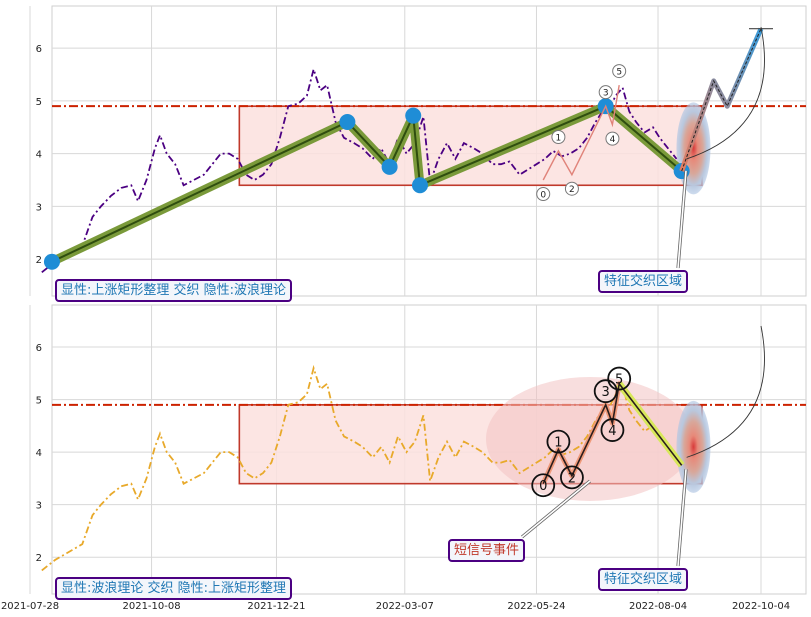 This screenshot has height=617, width=811. Describe the element at coordinates (761, 606) in the screenshot. I see `x-tick-label: 2022-10-04` at that location.